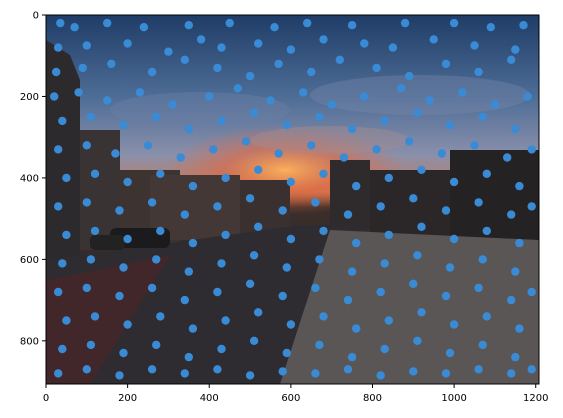 This screenshot has height=418, width=563. Describe the element at coordinates (33, 179) in the screenshot. I see `y-axis: 0 200 400 600 800` at that location.